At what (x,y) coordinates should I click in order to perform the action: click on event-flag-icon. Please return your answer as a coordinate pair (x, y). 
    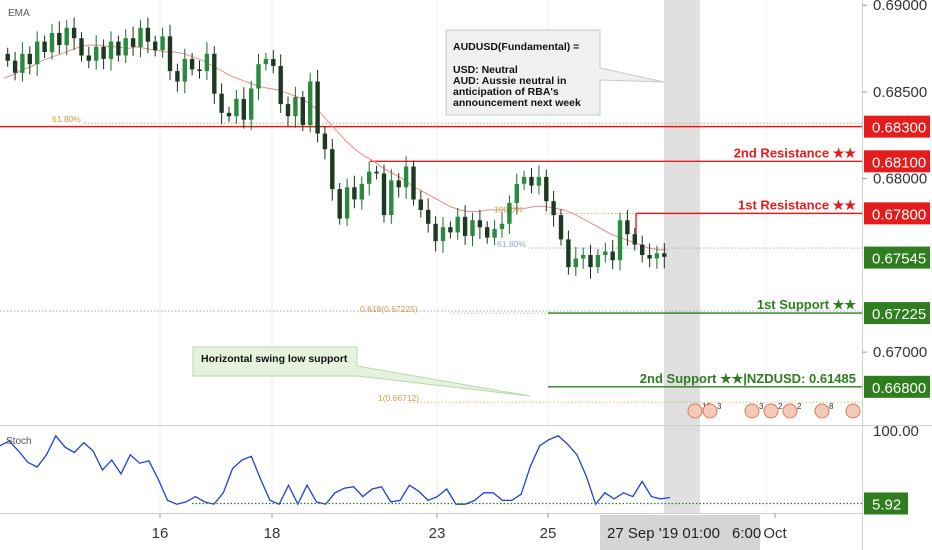
    Looking at the image, I should click on (853, 411).